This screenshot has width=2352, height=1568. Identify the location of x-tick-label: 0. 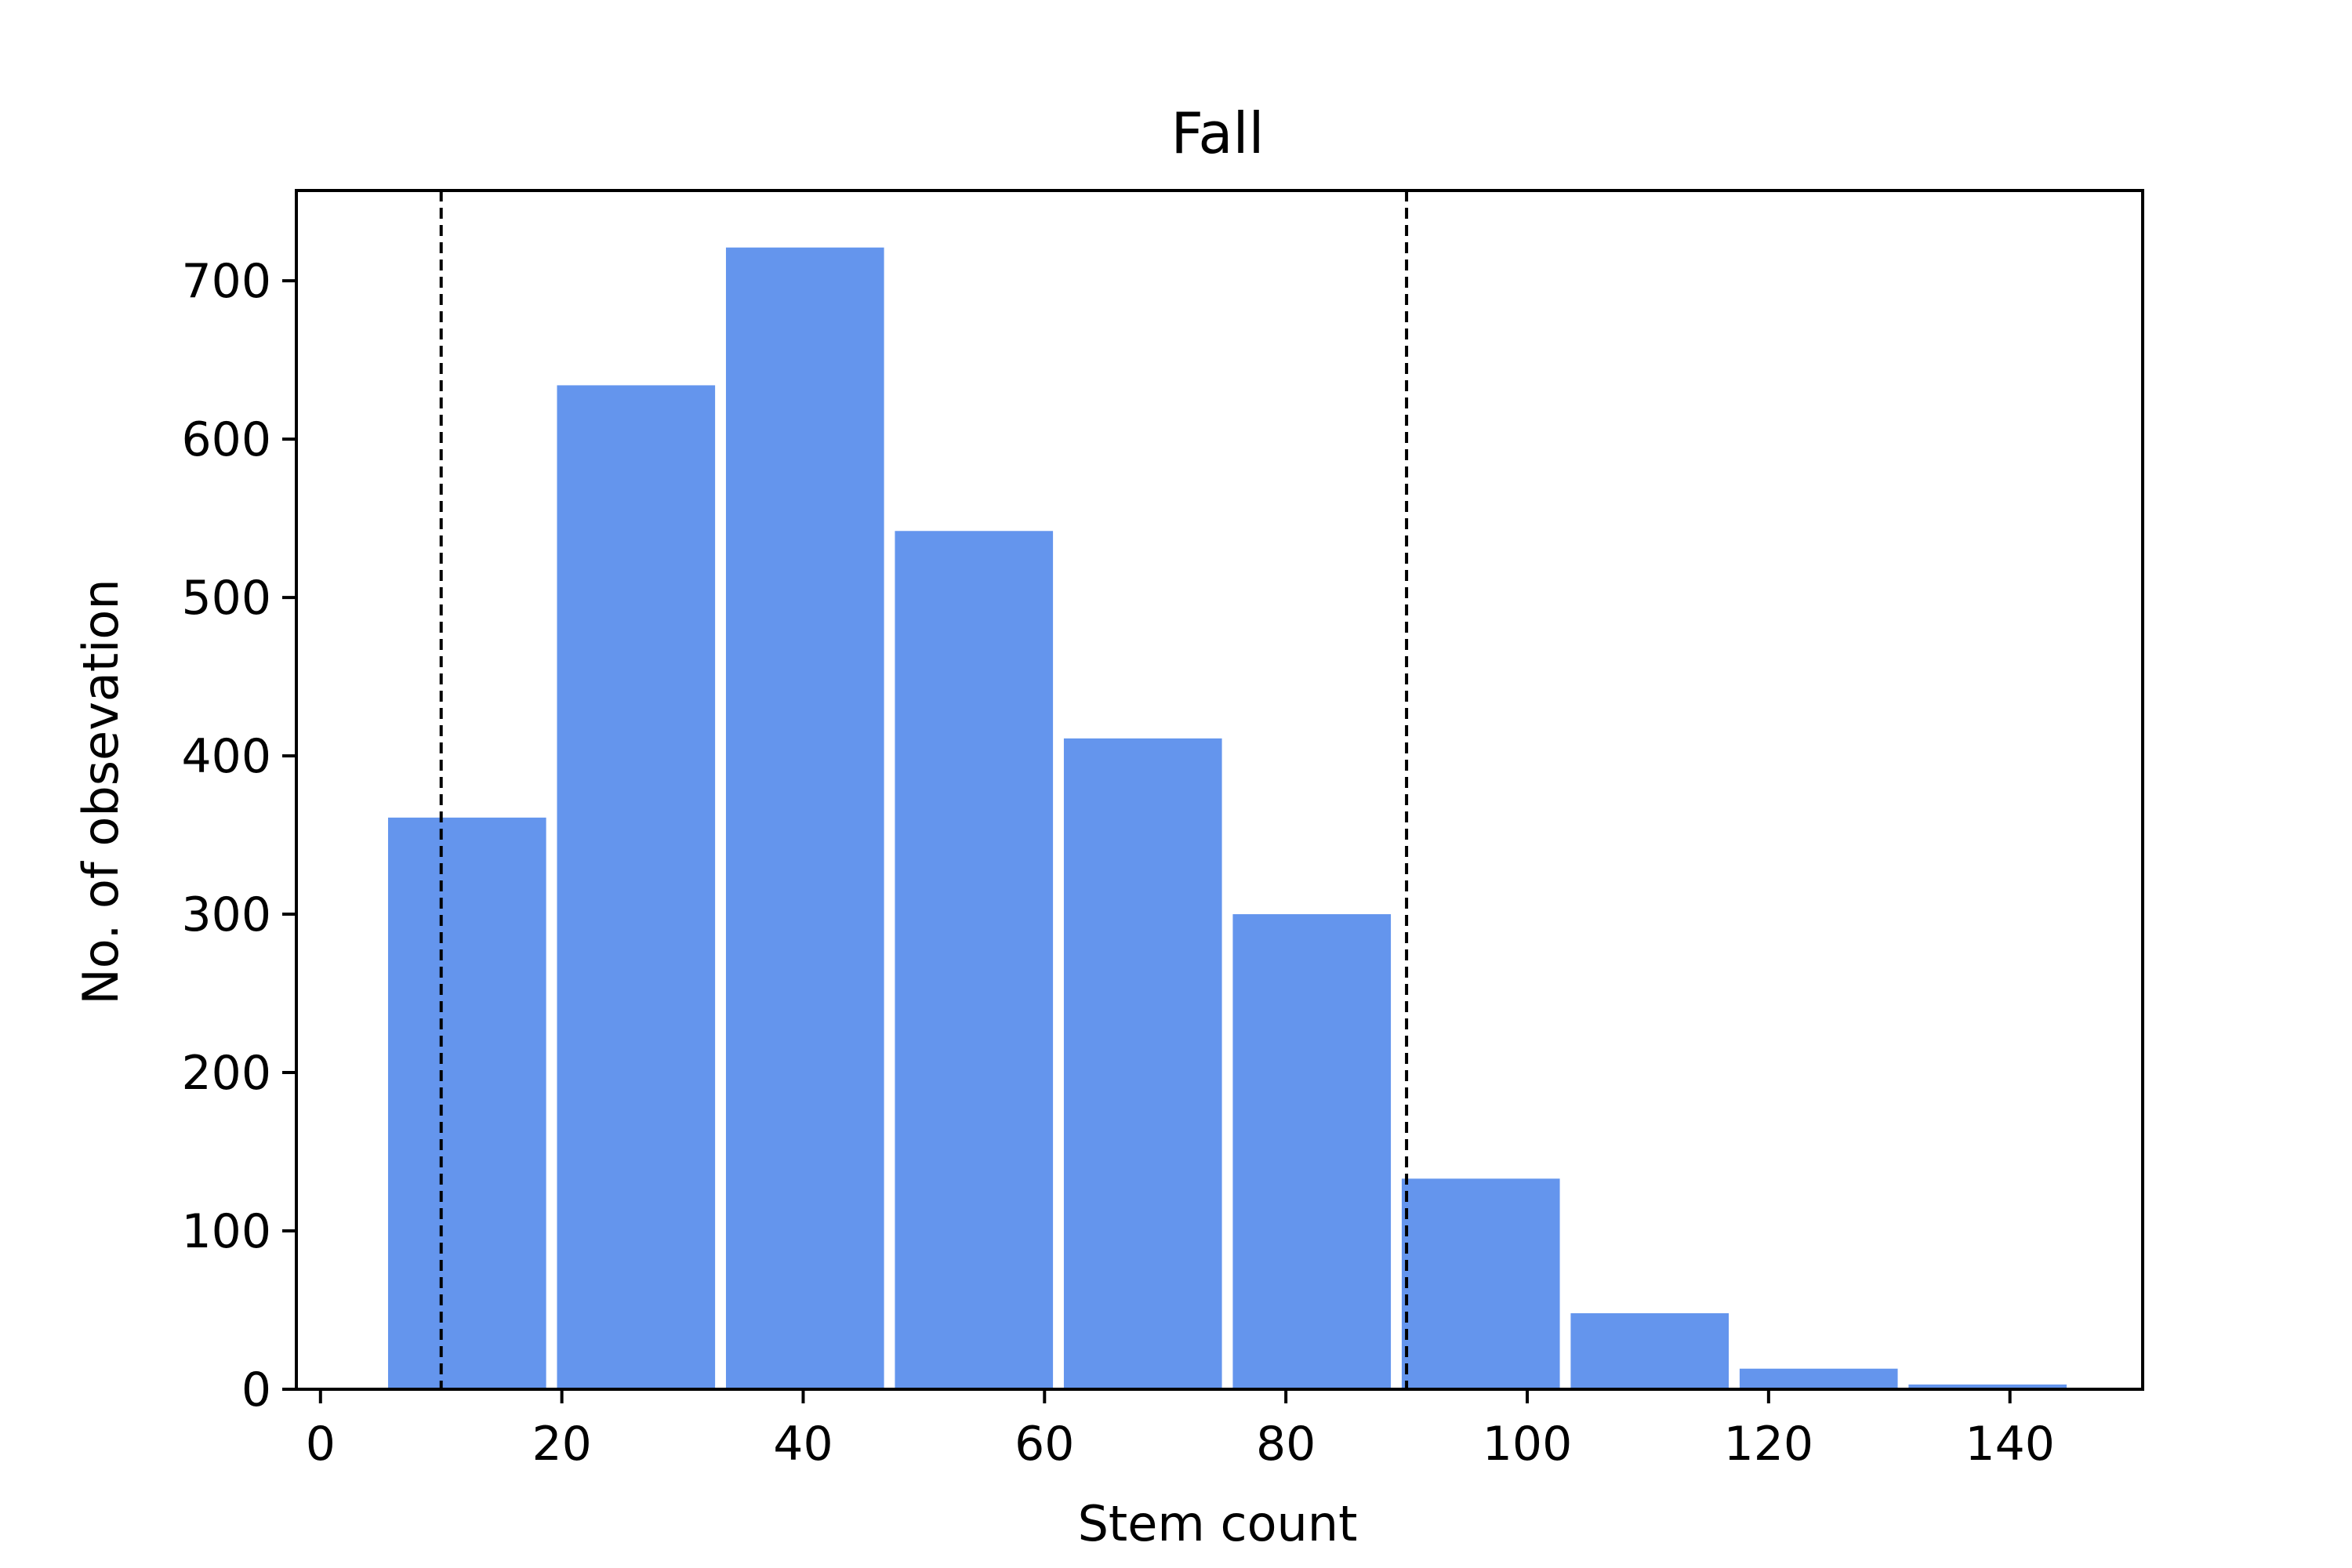
(321, 1444).